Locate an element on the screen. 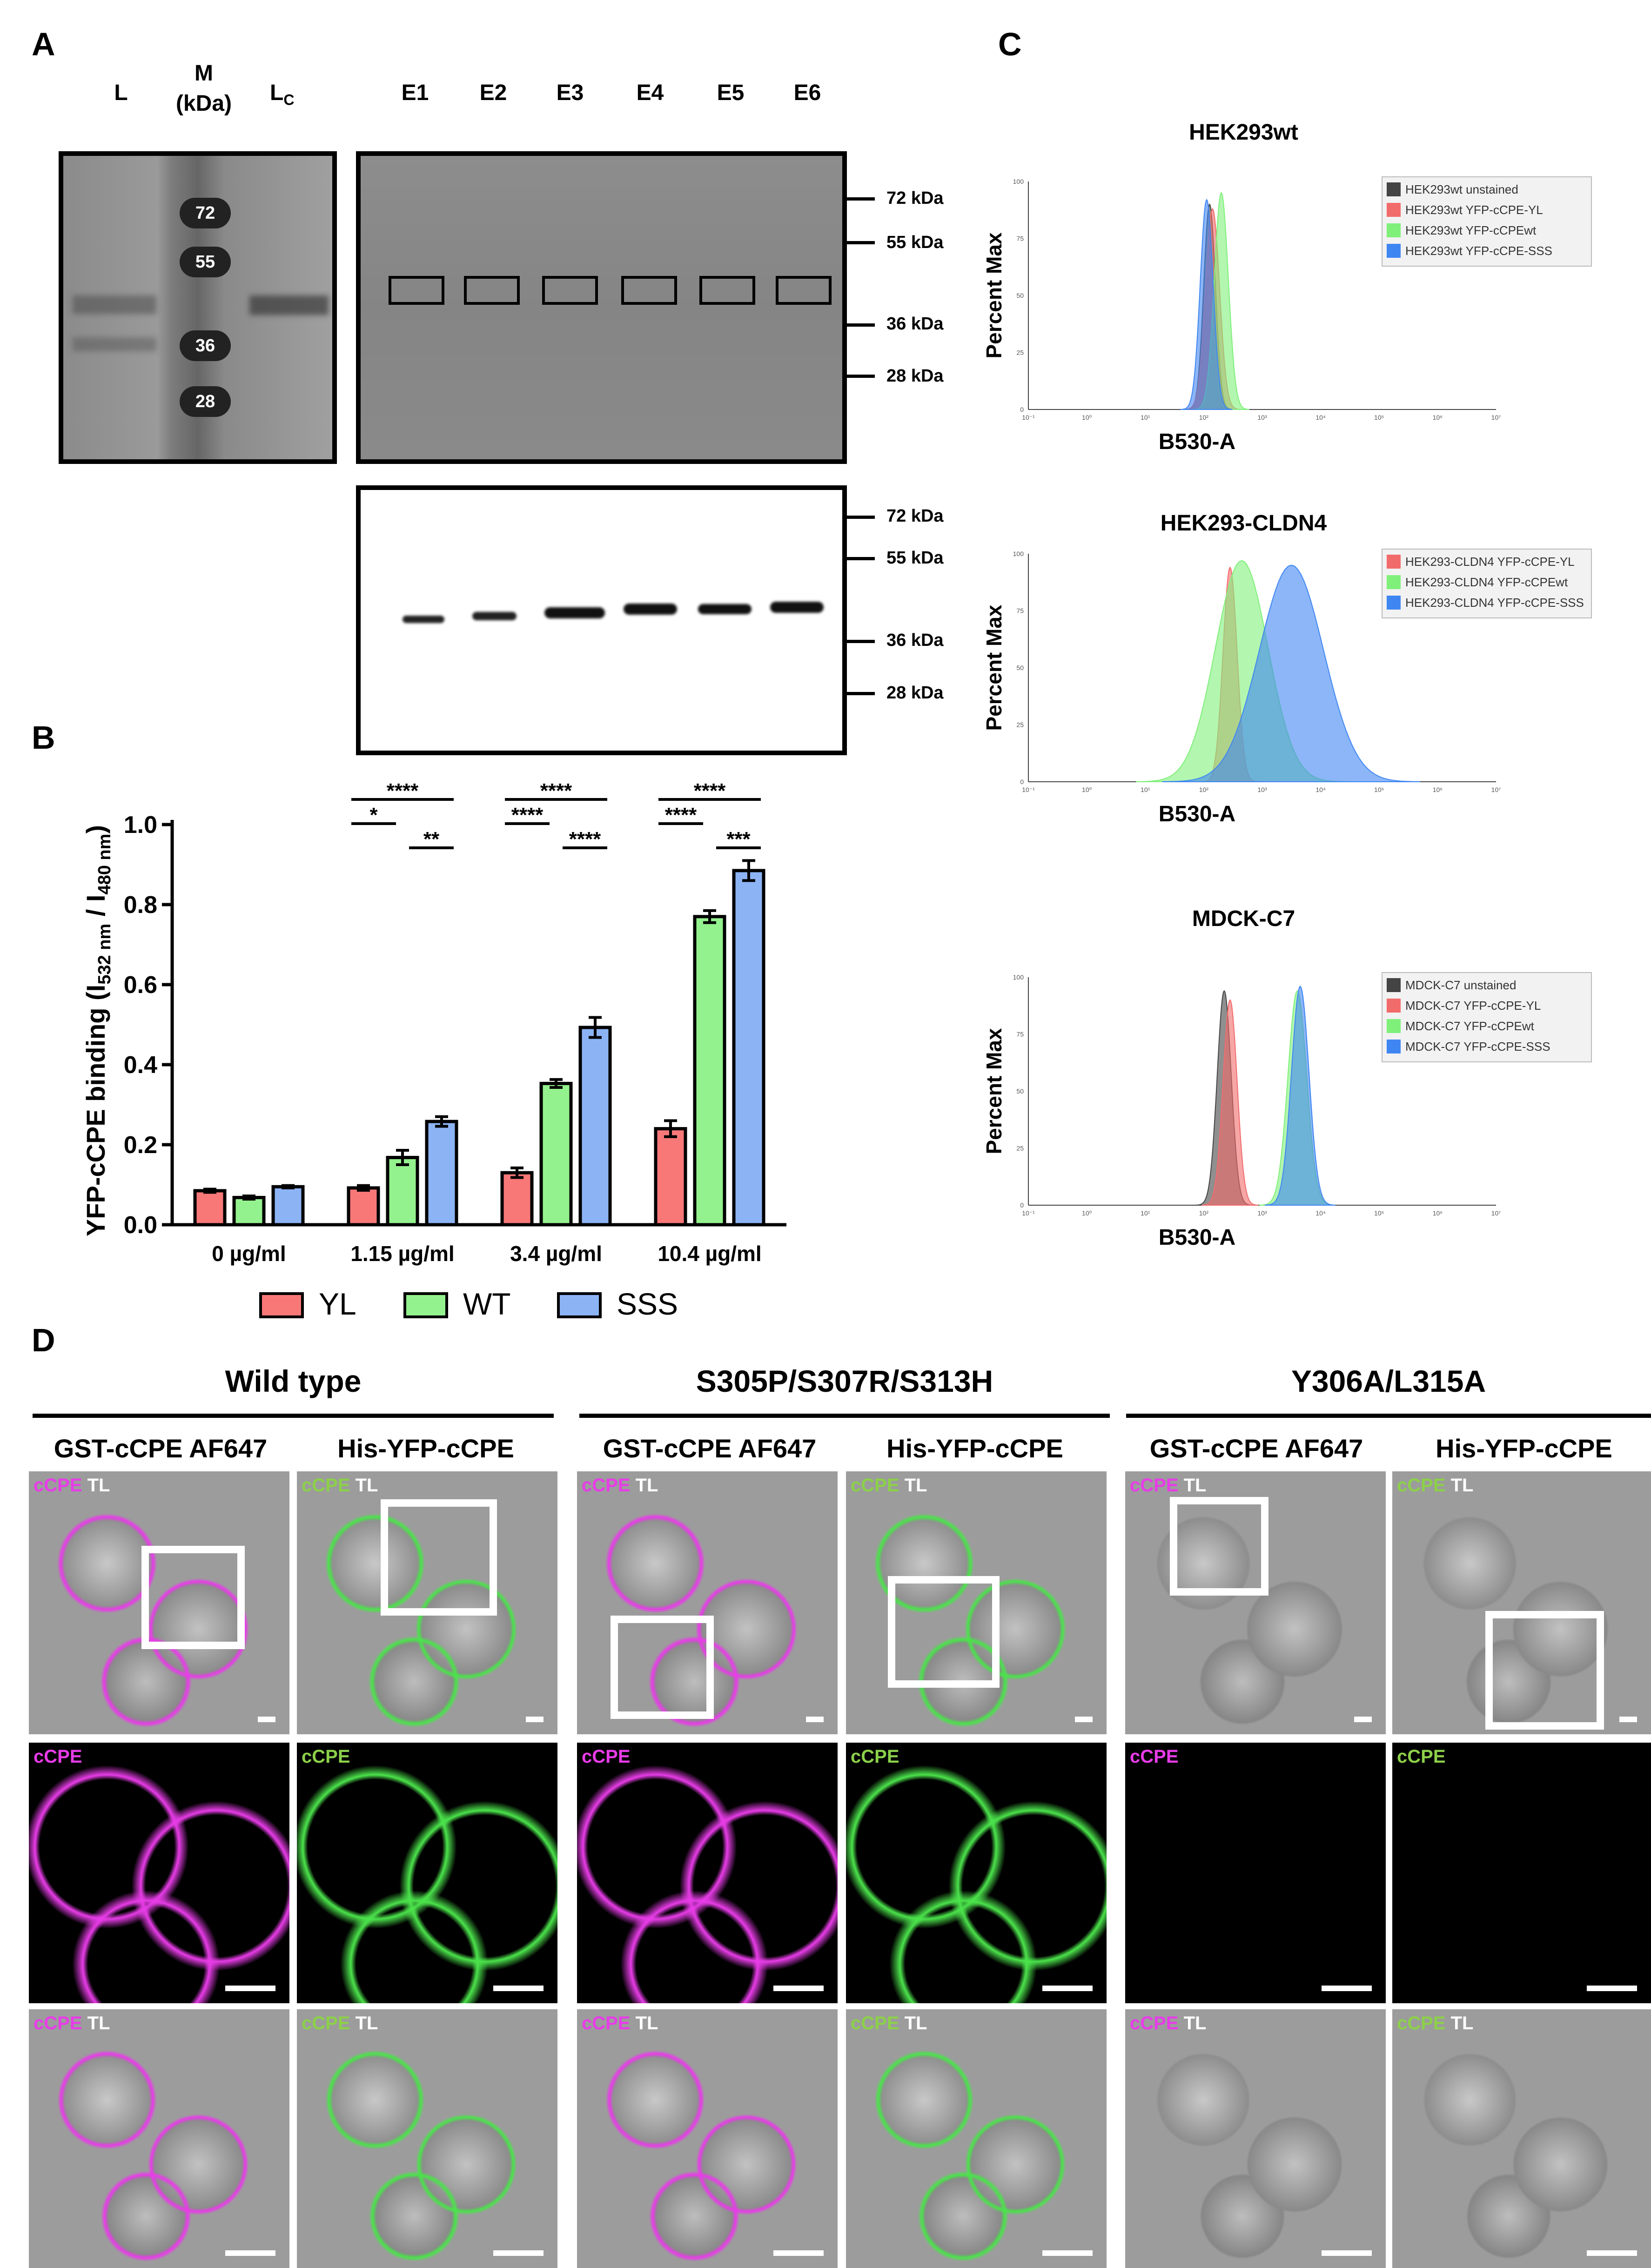 This screenshot has width=1651, height=2268. y-tick-label: 0.0 is located at coordinates (140, 1225).